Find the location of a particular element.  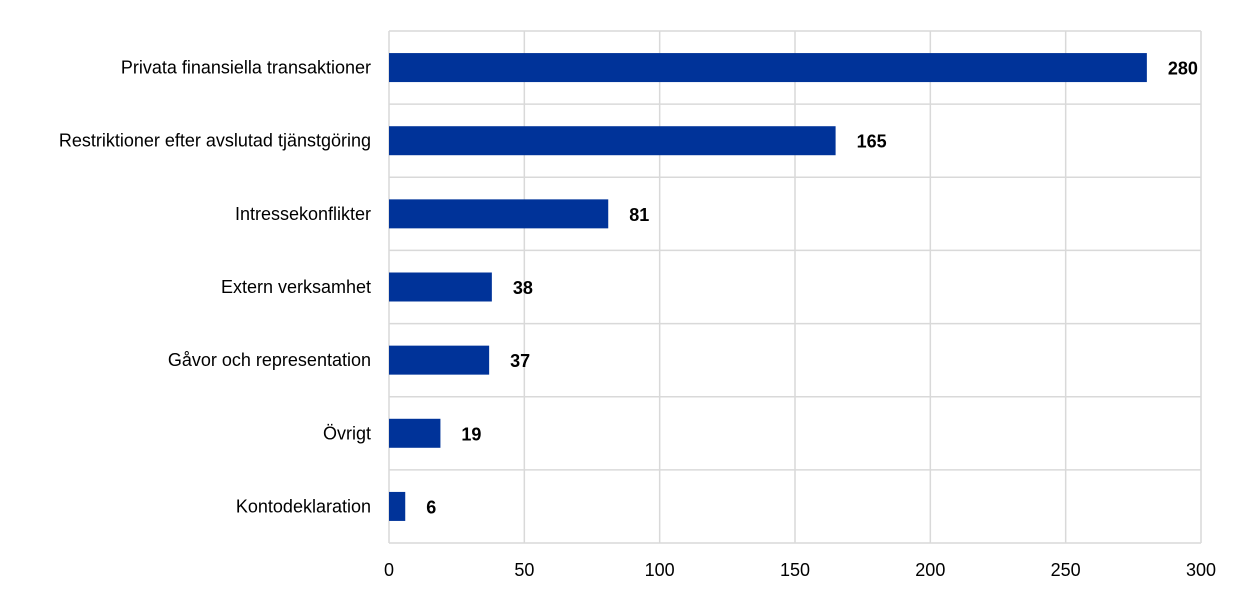

x-axis-ticks: 0 50 100 150 200 250 300 is located at coordinates (800, 570).